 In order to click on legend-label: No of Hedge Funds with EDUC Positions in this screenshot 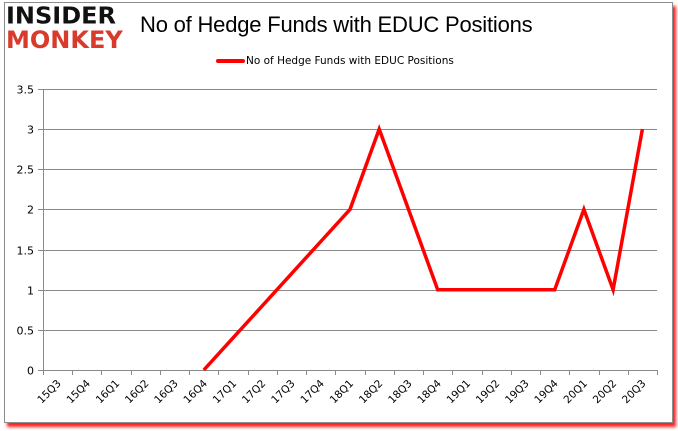, I will do `click(350, 61)`.